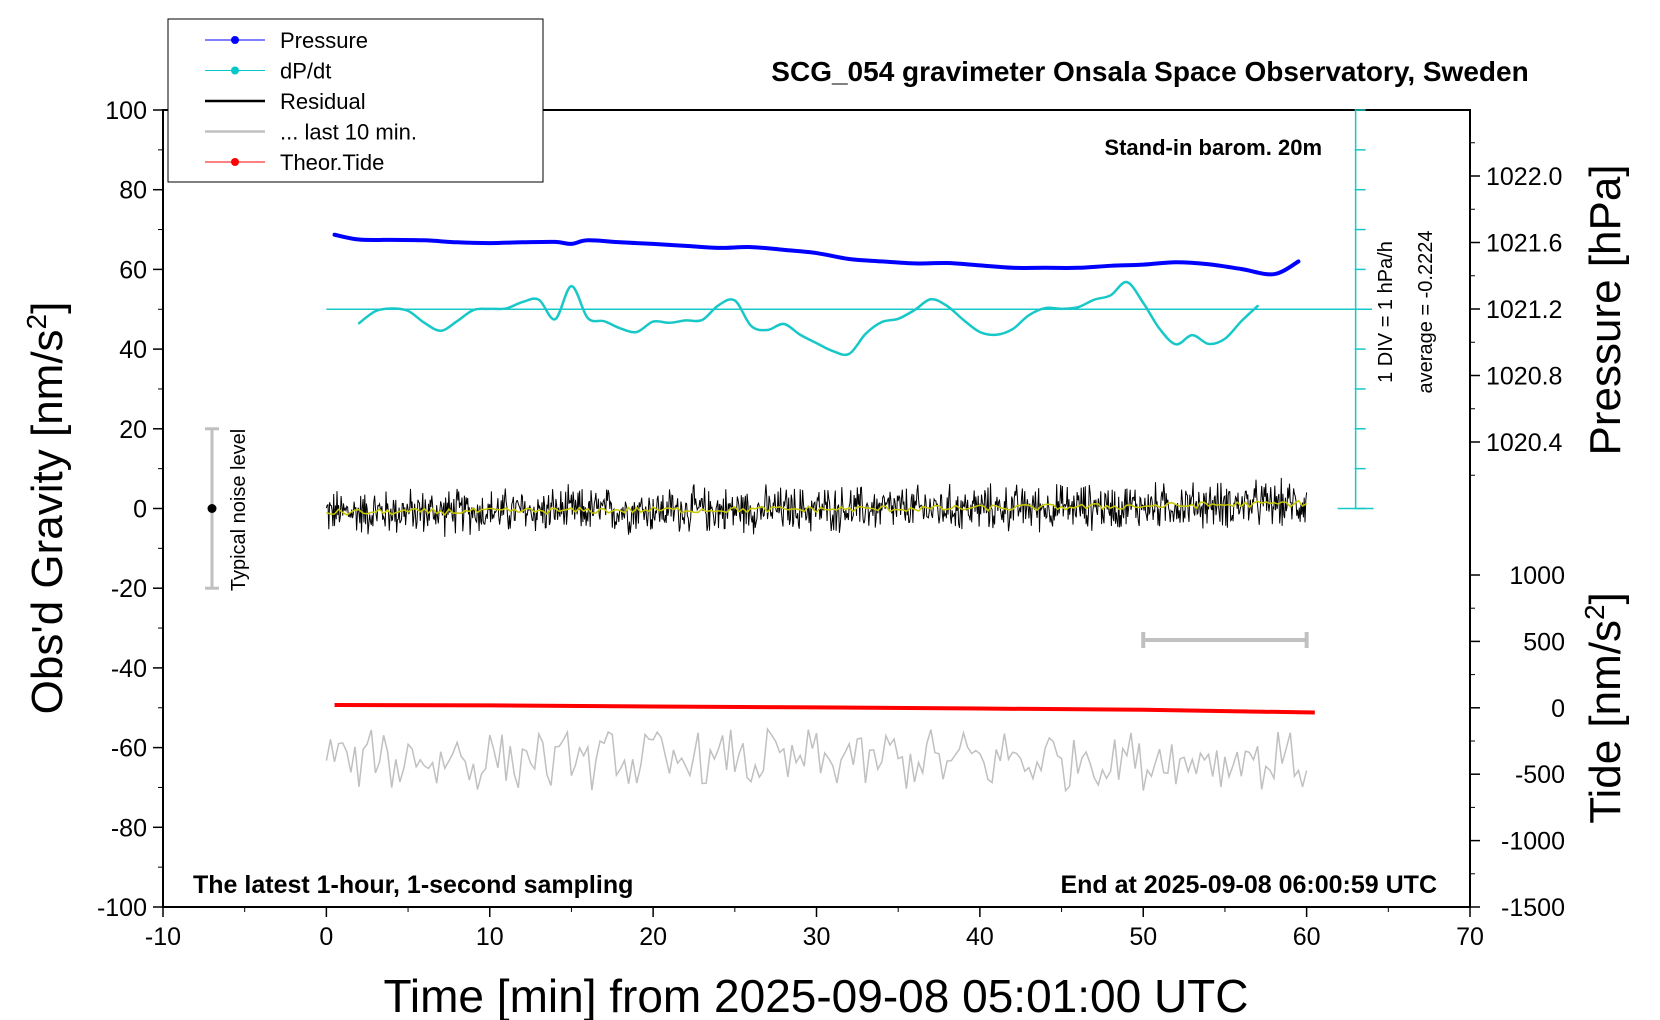 Image resolution: width=1660 pixels, height=1020 pixels. I want to click on gravity-tick-label: -80, so click(129, 828).